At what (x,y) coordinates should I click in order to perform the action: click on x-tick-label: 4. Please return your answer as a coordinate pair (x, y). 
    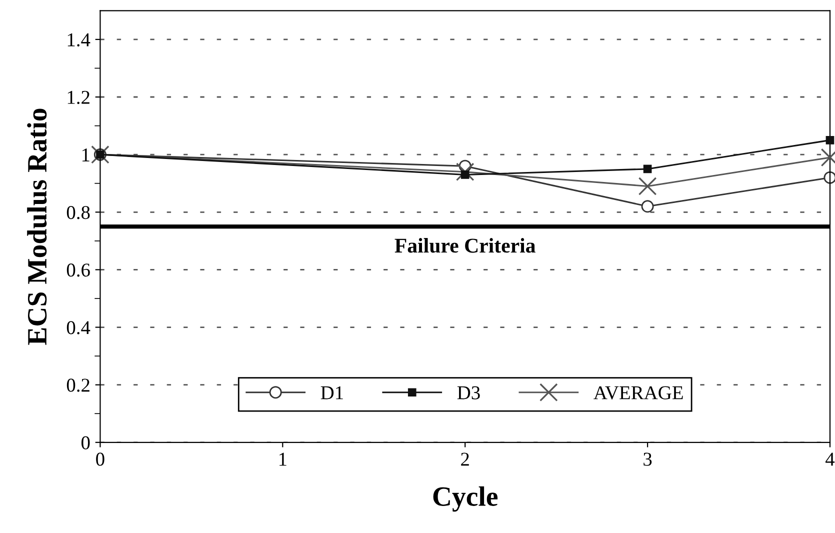
    Looking at the image, I should click on (830, 459).